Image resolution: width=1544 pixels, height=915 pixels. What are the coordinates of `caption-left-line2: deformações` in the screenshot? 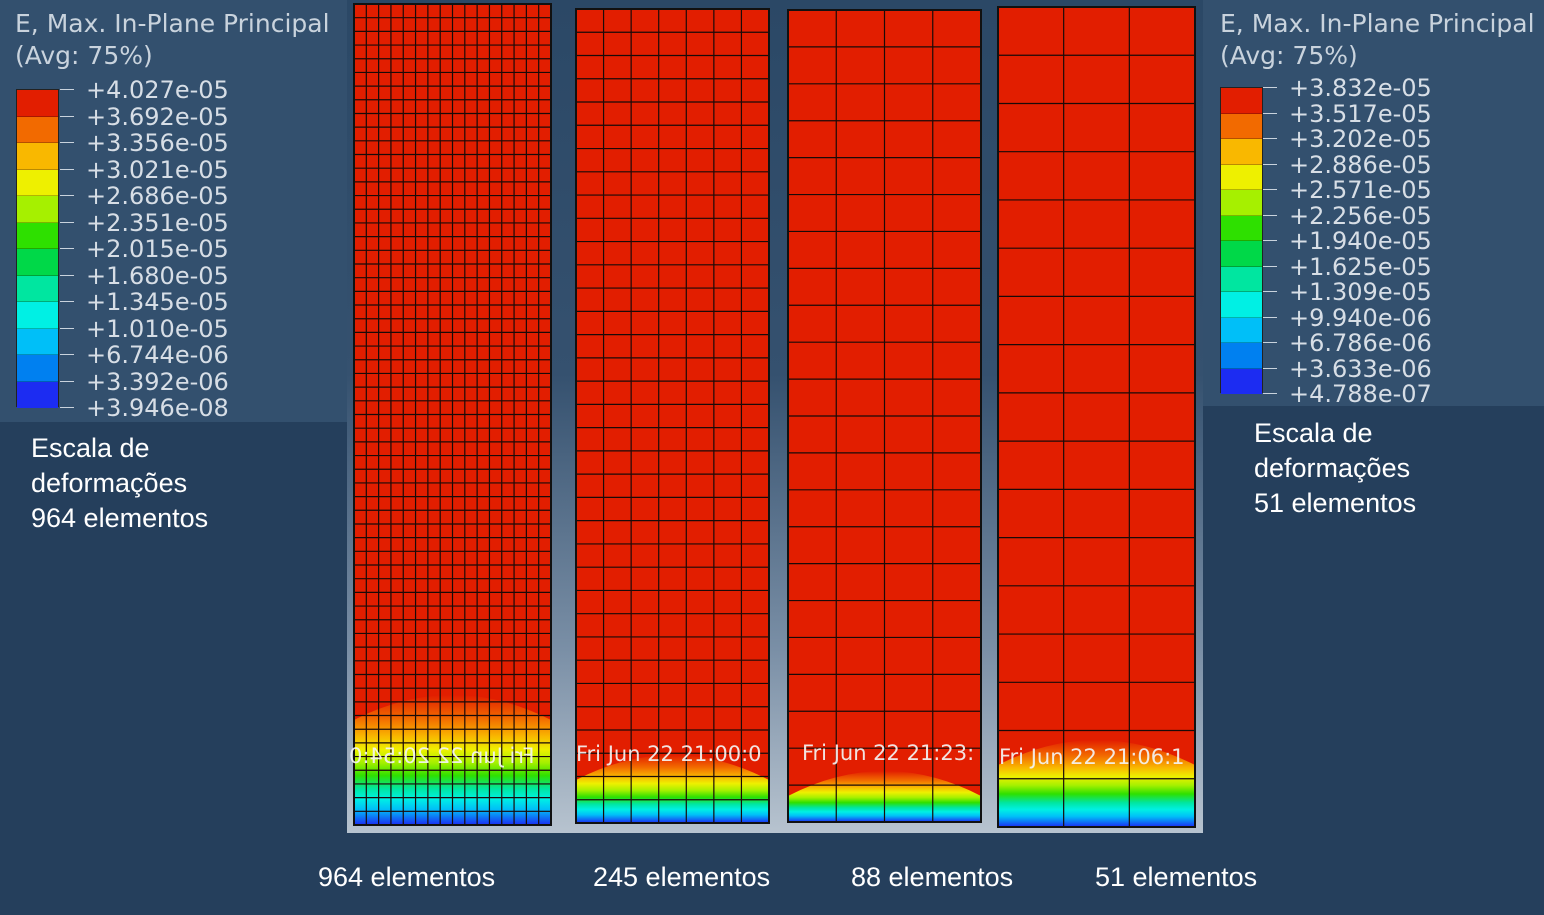 It's located at (109, 483).